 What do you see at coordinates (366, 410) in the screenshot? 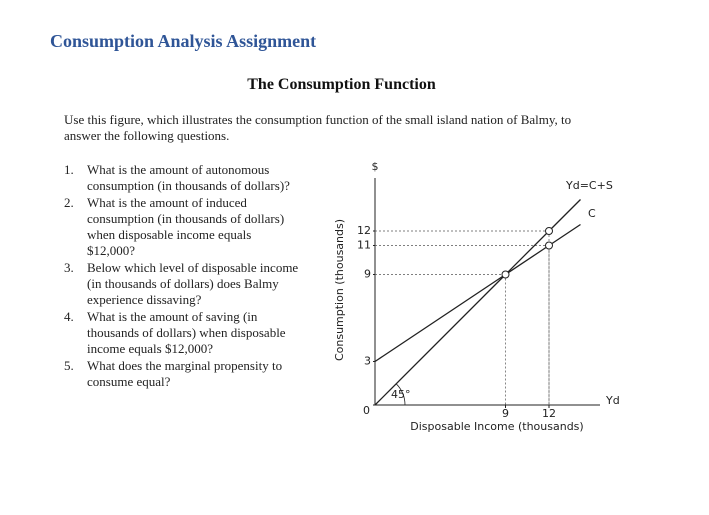
I see `y-tick-label: 0` at bounding box center [366, 410].